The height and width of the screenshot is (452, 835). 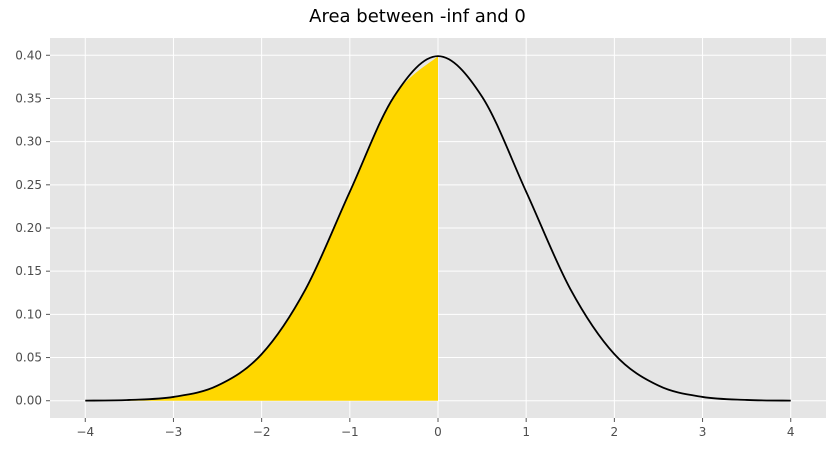 I want to click on chart-title: Area between -inf and 0, so click(x=417, y=16).